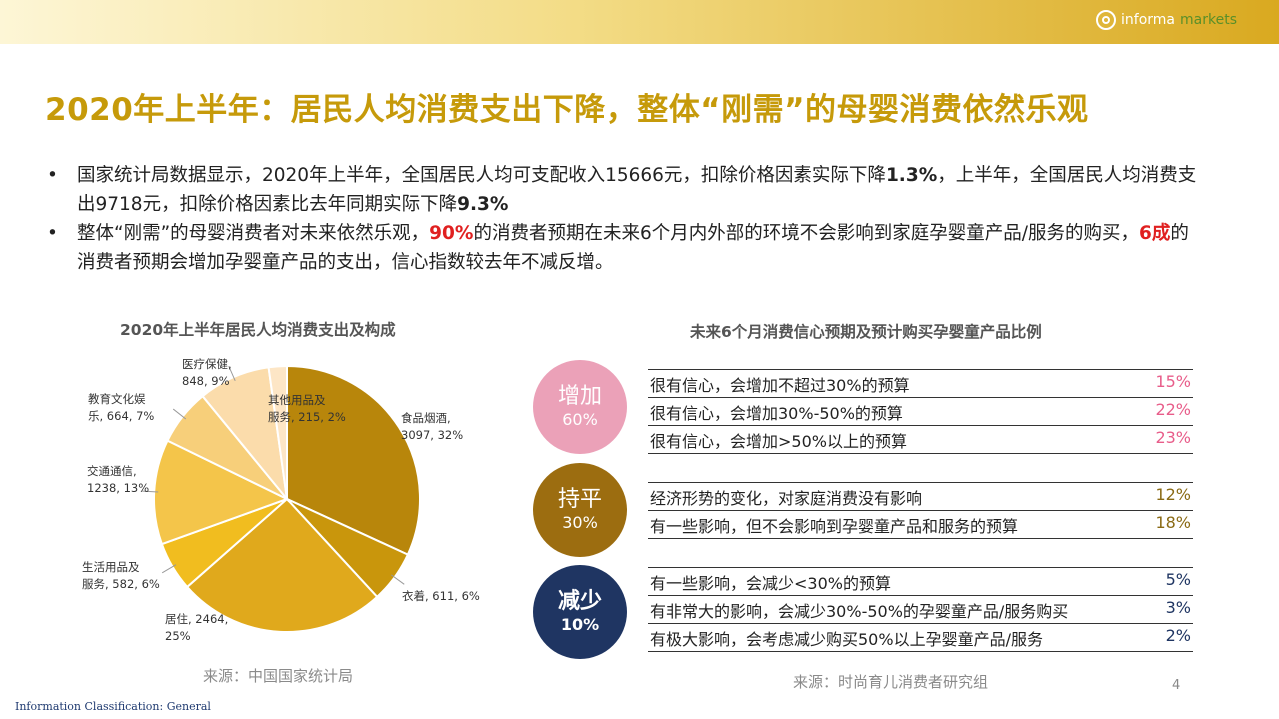  I want to click on row-value: 18%, so click(1173, 522).